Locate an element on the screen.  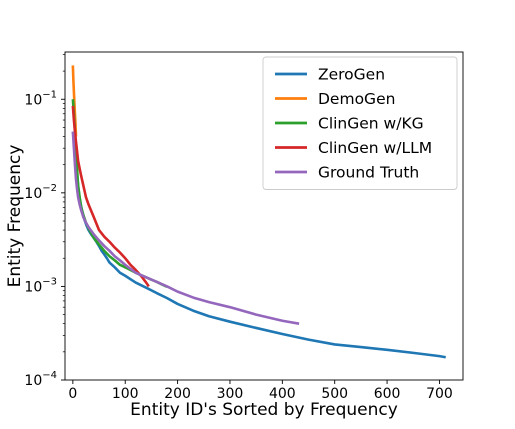
legend-label-5: Ground Truth is located at coordinates (368, 173).